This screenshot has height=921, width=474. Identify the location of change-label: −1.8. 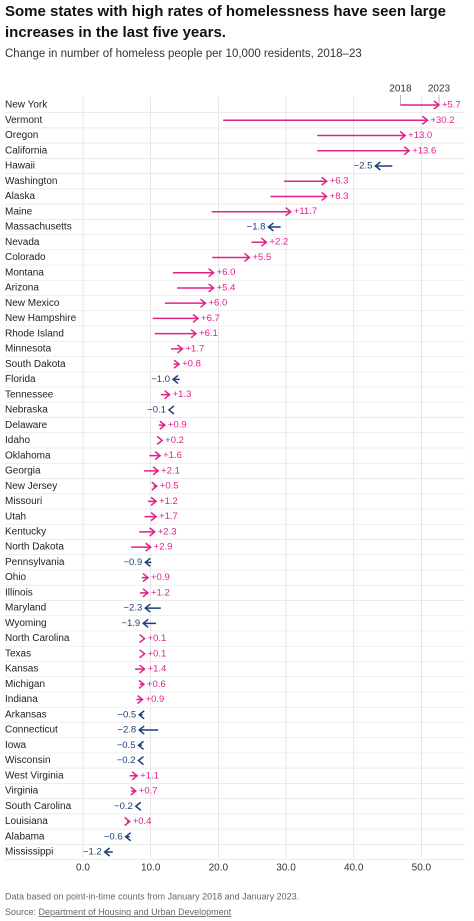
(256, 226).